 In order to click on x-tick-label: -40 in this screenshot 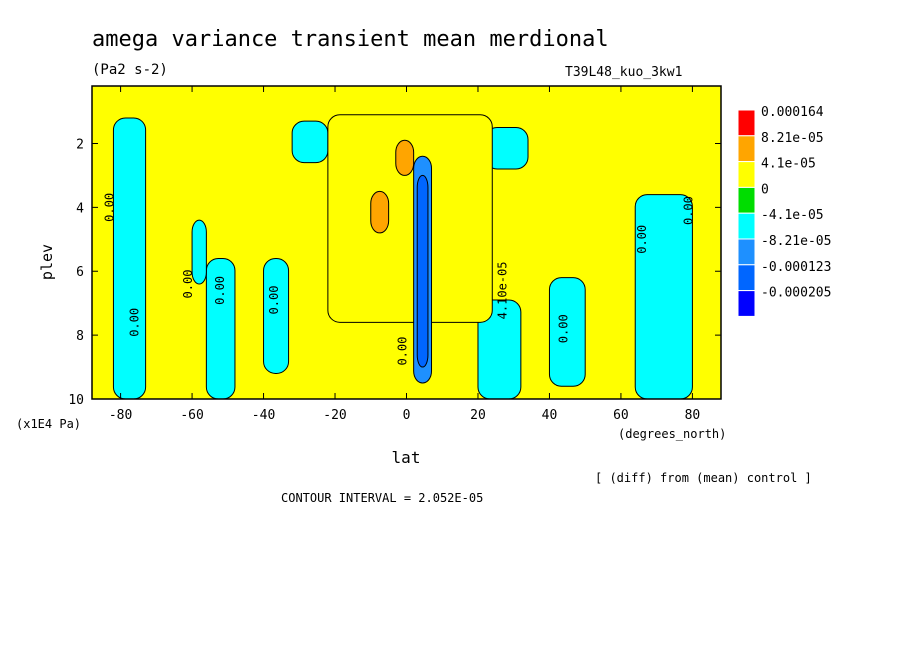, I will do `click(263, 415)`.